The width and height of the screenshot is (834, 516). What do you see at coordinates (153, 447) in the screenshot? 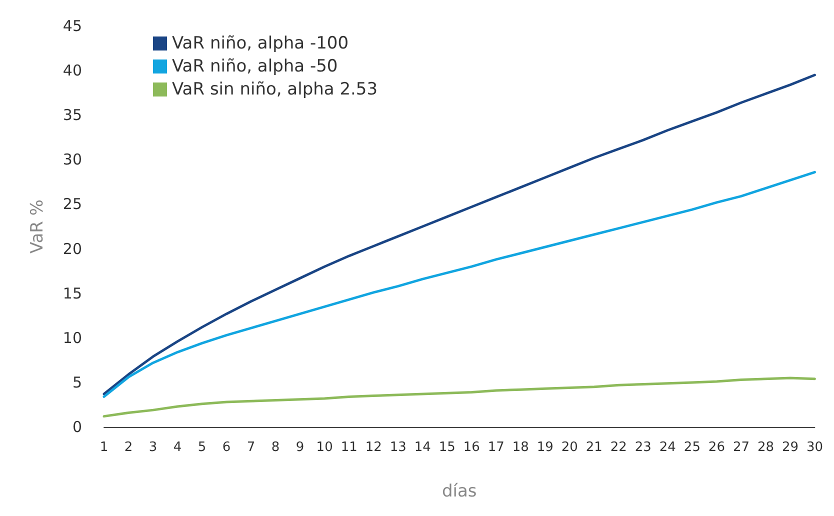
I see `x-tick-label: 3` at bounding box center [153, 447].